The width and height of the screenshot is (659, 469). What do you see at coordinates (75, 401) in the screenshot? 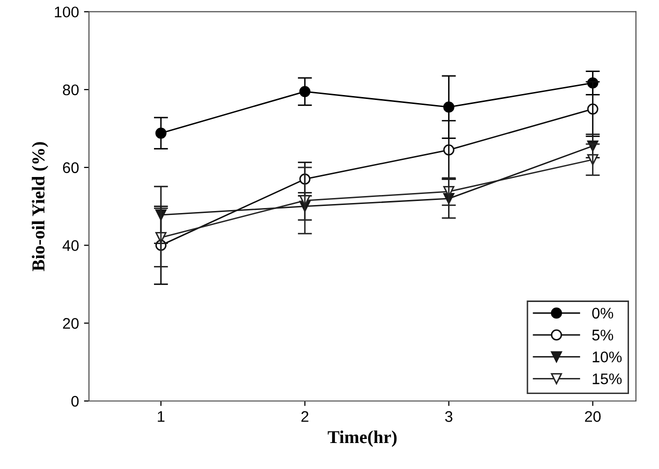
I see `y-tick-label: 0` at bounding box center [75, 401].